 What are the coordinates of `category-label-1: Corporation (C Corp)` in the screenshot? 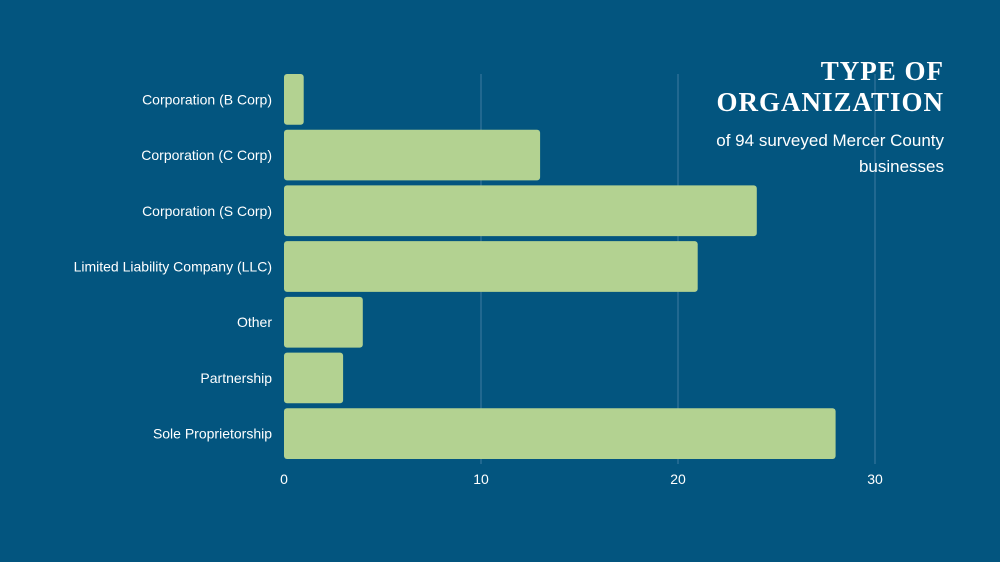 It's located at (206, 155).